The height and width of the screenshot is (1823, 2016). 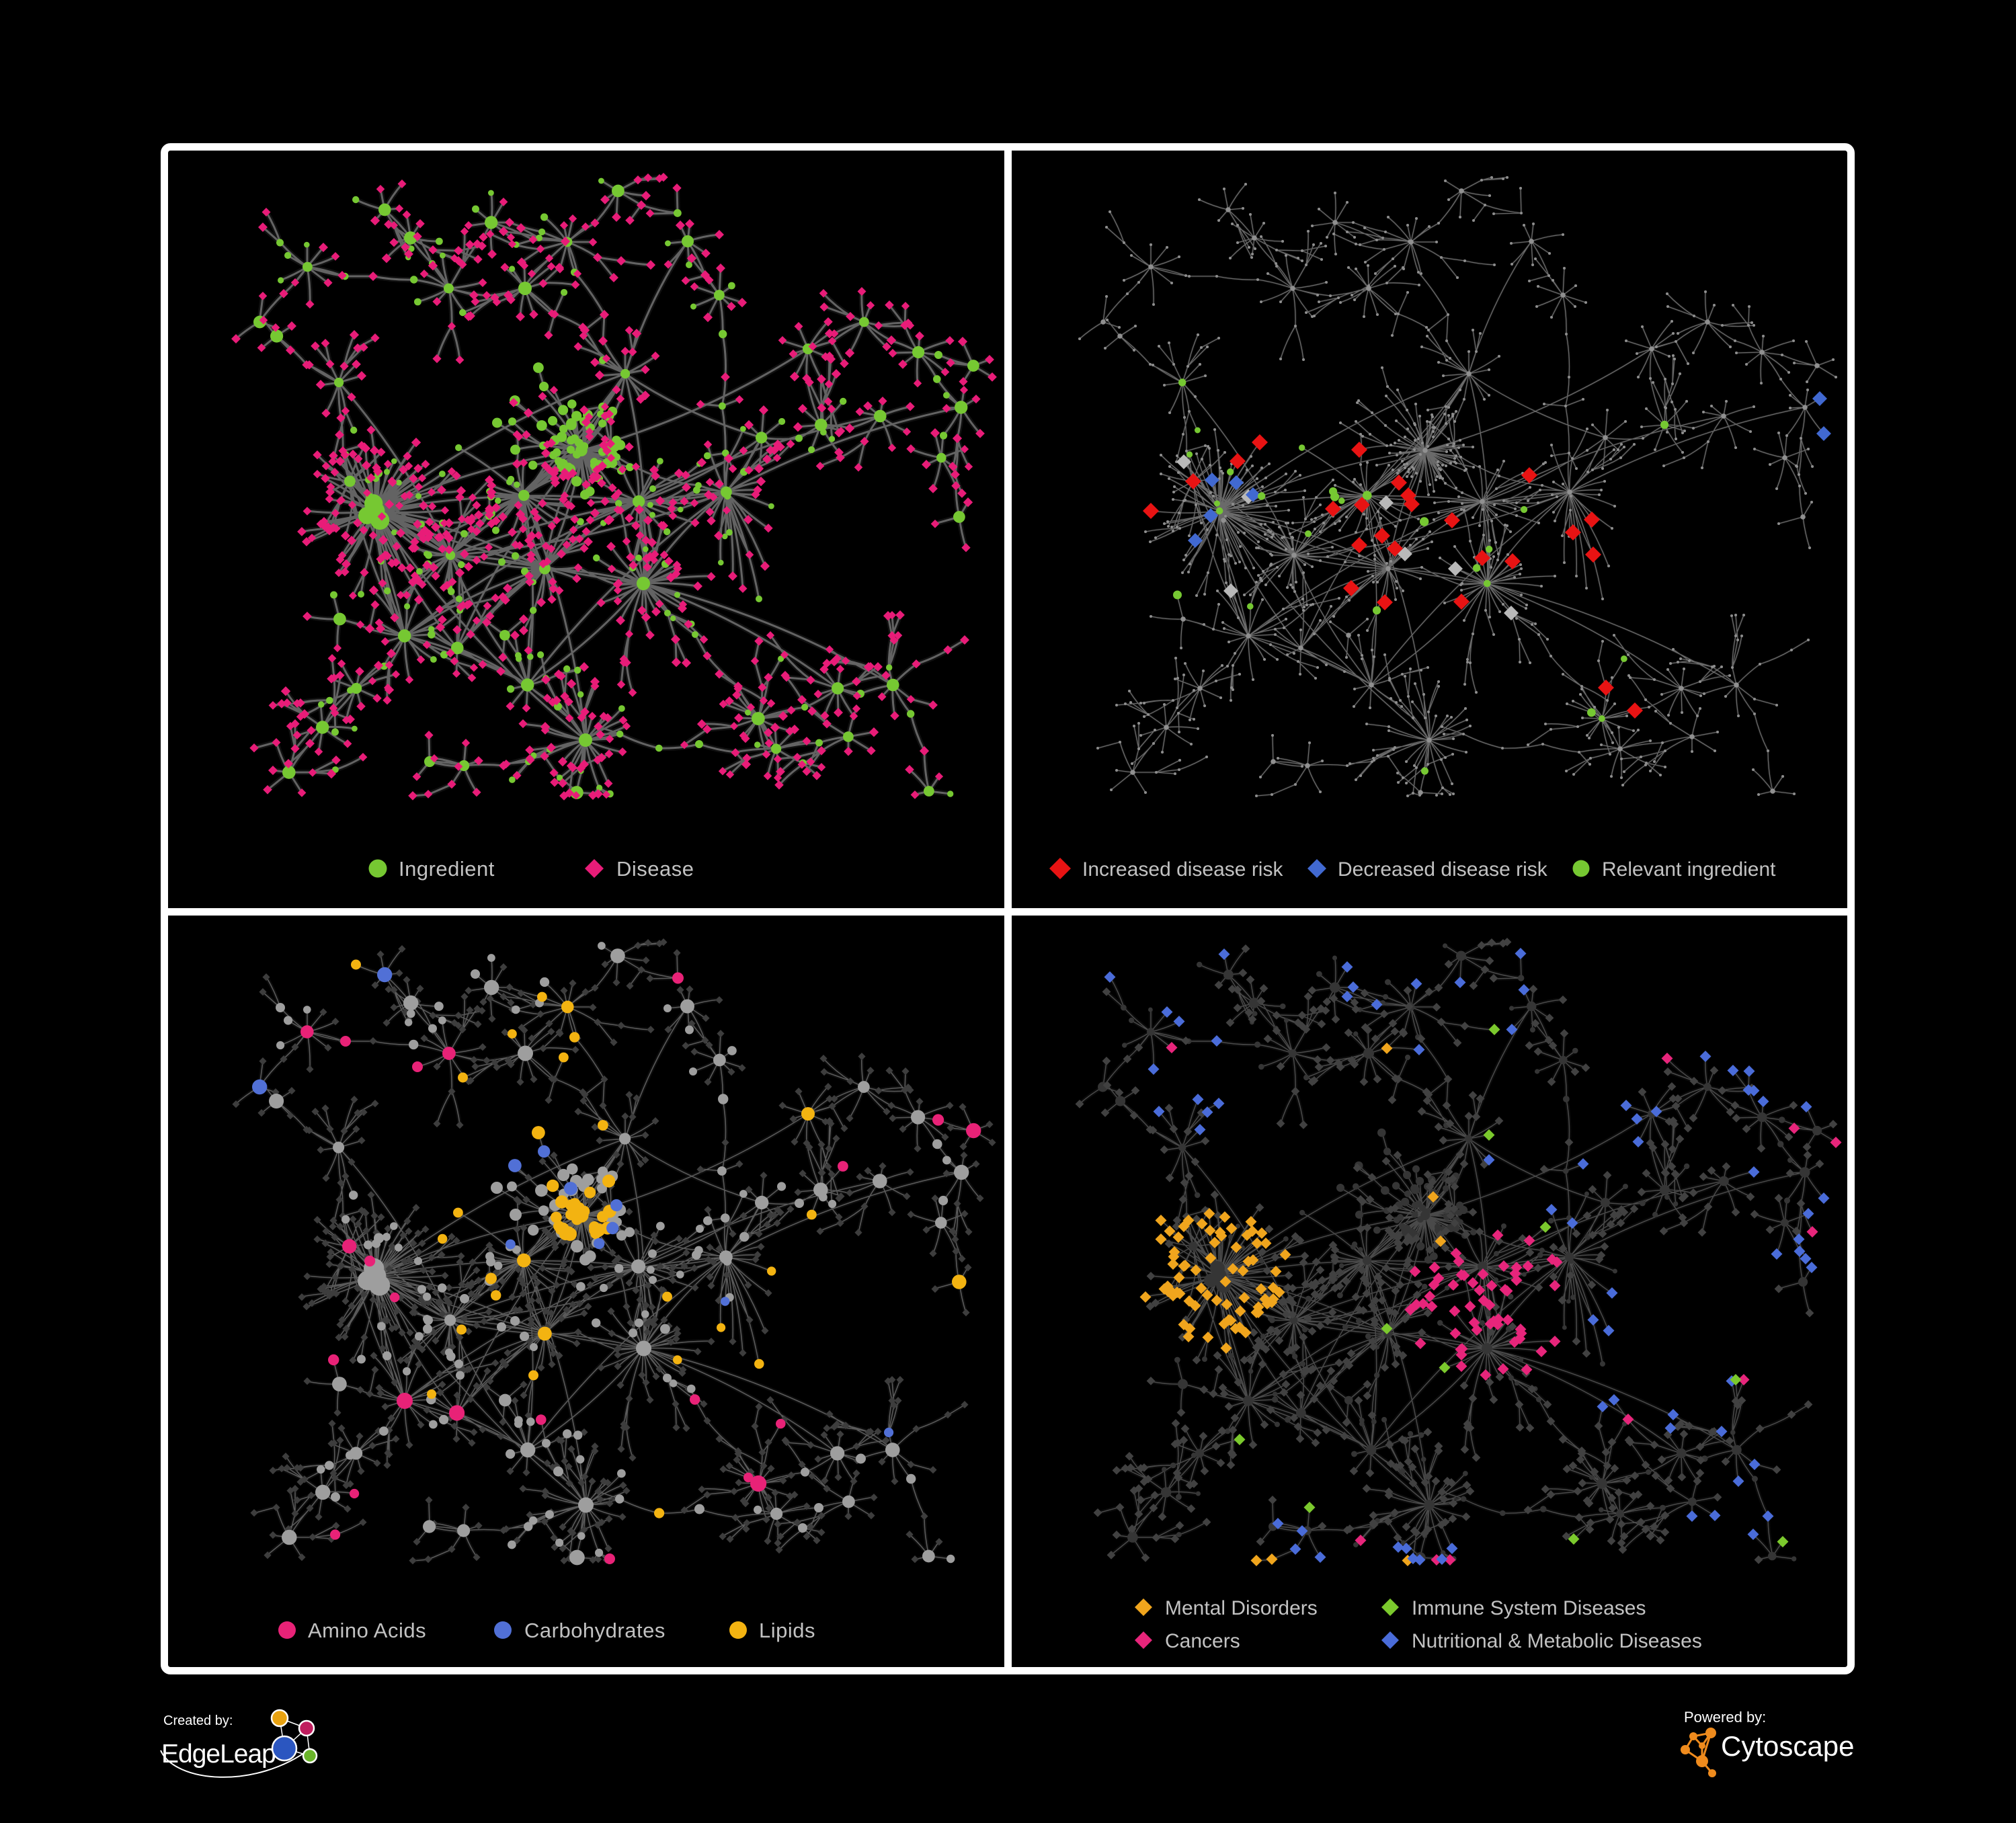 What do you see at coordinates (1202, 1641) in the screenshot?
I see `svg-text: Cancers` at bounding box center [1202, 1641].